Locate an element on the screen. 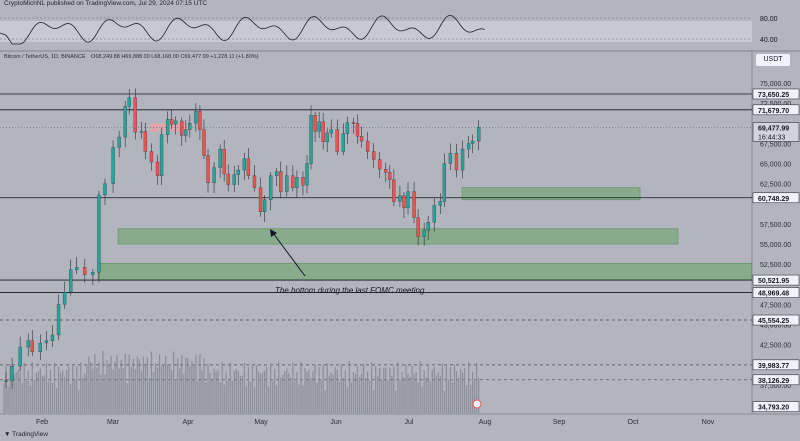  x-tick-label: Aug is located at coordinates (485, 422).